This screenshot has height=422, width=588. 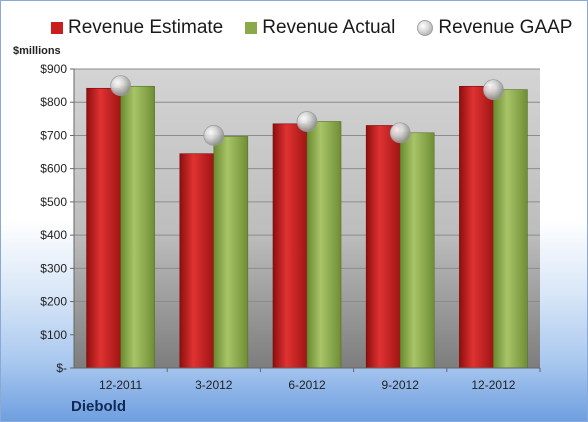 I want to click on legend-swatch-gaap, so click(x=425, y=28).